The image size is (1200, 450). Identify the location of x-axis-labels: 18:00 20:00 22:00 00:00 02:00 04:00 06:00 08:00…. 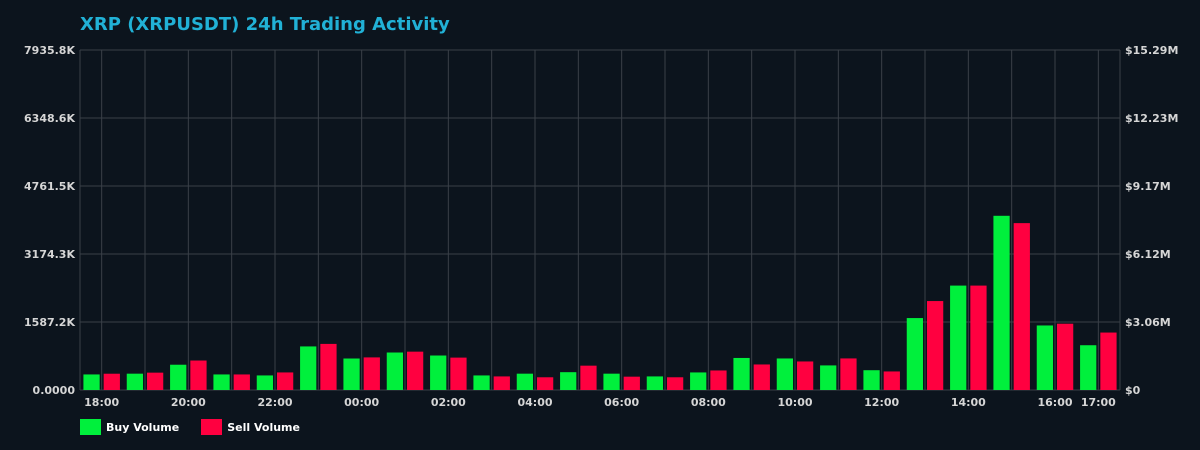
(600, 402).